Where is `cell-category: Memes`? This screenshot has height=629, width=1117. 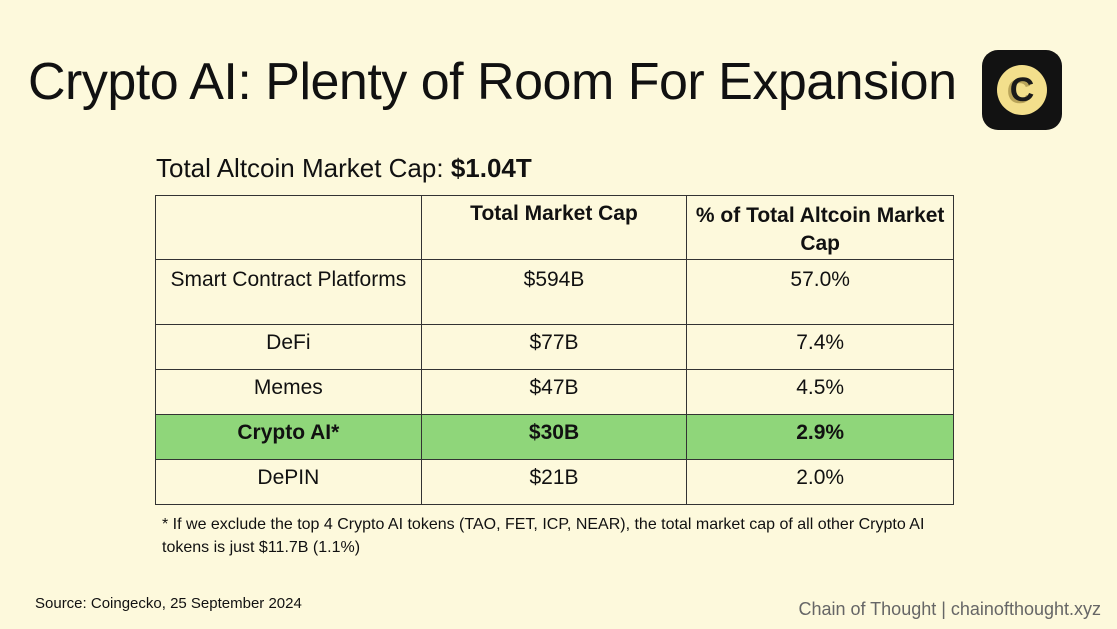
cell-category: Memes is located at coordinates (288, 392).